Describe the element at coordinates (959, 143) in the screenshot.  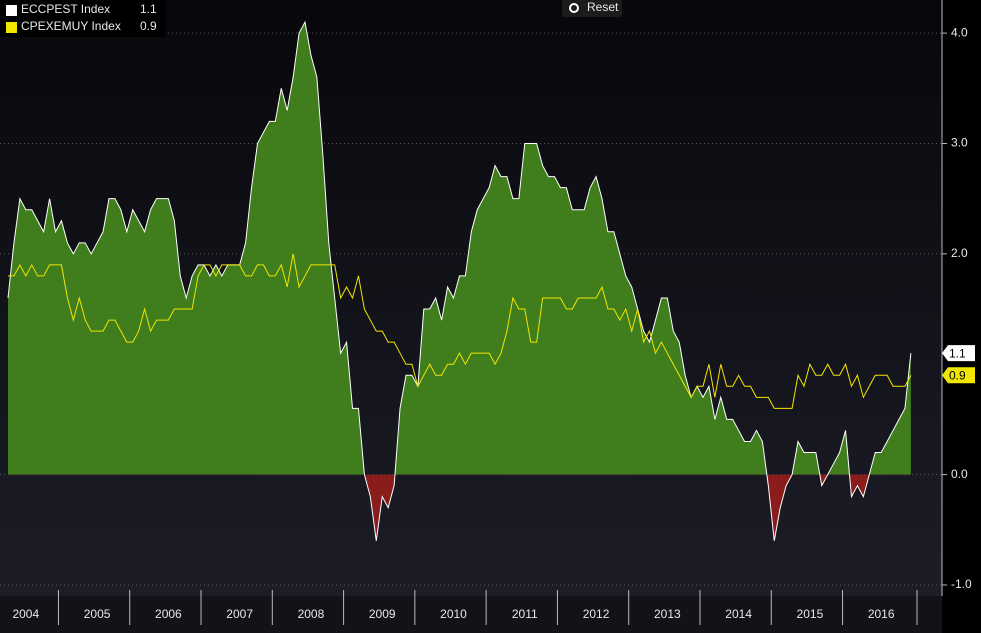
I see `y-tick-label: 3.0` at that location.